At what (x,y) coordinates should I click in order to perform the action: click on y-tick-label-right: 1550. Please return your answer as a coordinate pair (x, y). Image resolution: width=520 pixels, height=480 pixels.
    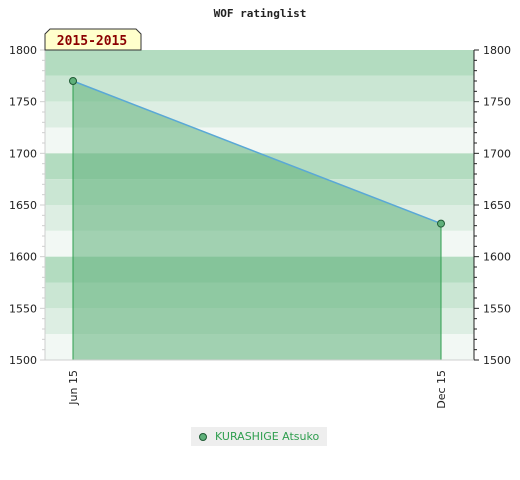
    Looking at the image, I should click on (497, 308).